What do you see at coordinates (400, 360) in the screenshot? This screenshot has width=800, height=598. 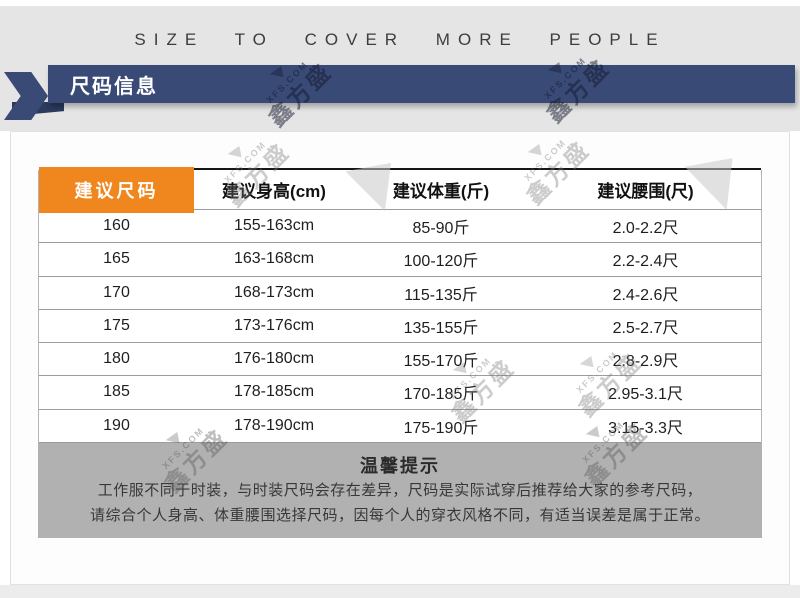 I see `table-row: 180 176-180cm 155-170斤 2.8-2.9尺` at bounding box center [400, 360].